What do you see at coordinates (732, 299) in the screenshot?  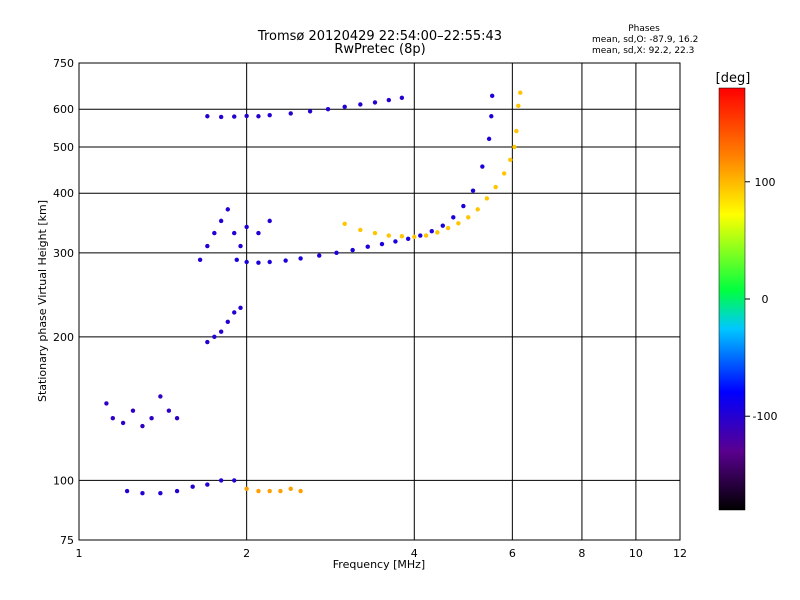 I see `colorbar-gradient` at bounding box center [732, 299].